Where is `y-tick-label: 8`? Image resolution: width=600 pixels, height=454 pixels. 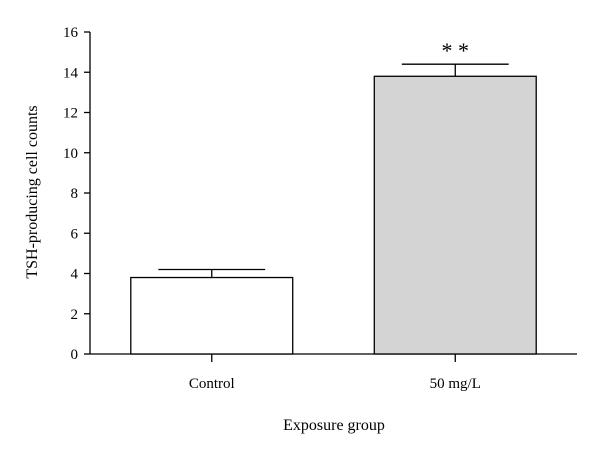
y-tick-label: 8 is located at coordinates (75, 194).